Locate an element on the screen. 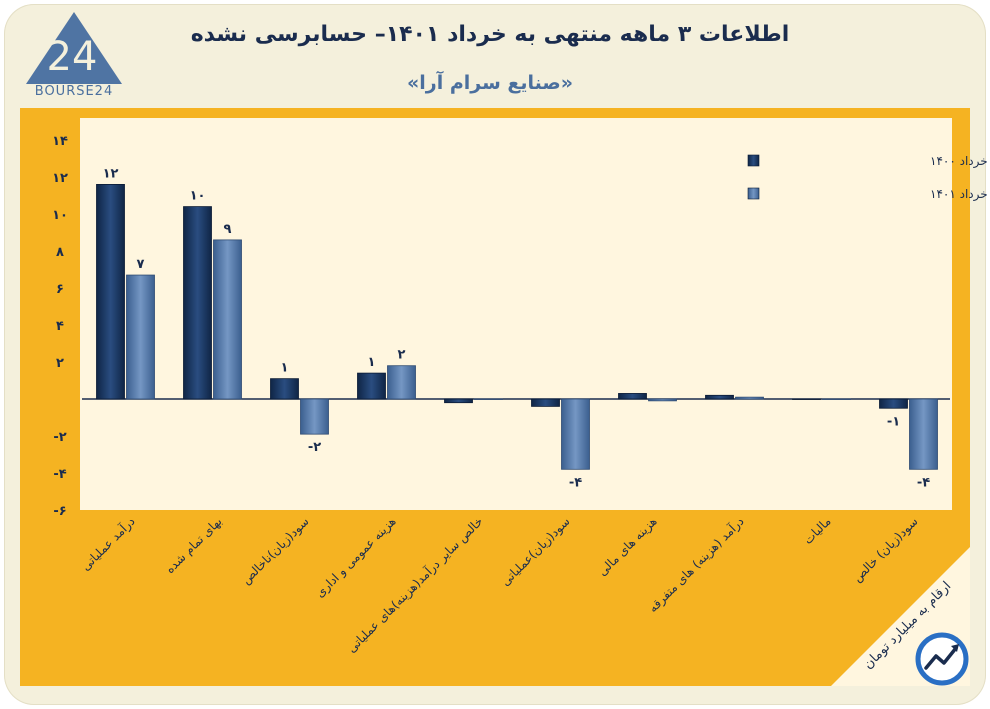 This screenshot has height=709, width=990. data-label: -۲ is located at coordinates (314, 447).